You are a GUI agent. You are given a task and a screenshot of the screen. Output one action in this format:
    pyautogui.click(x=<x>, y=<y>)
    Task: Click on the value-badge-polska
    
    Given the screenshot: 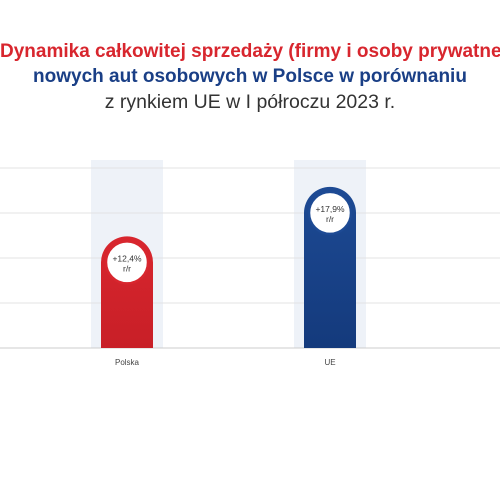 What is the action you would take?
    pyautogui.click(x=127, y=262)
    